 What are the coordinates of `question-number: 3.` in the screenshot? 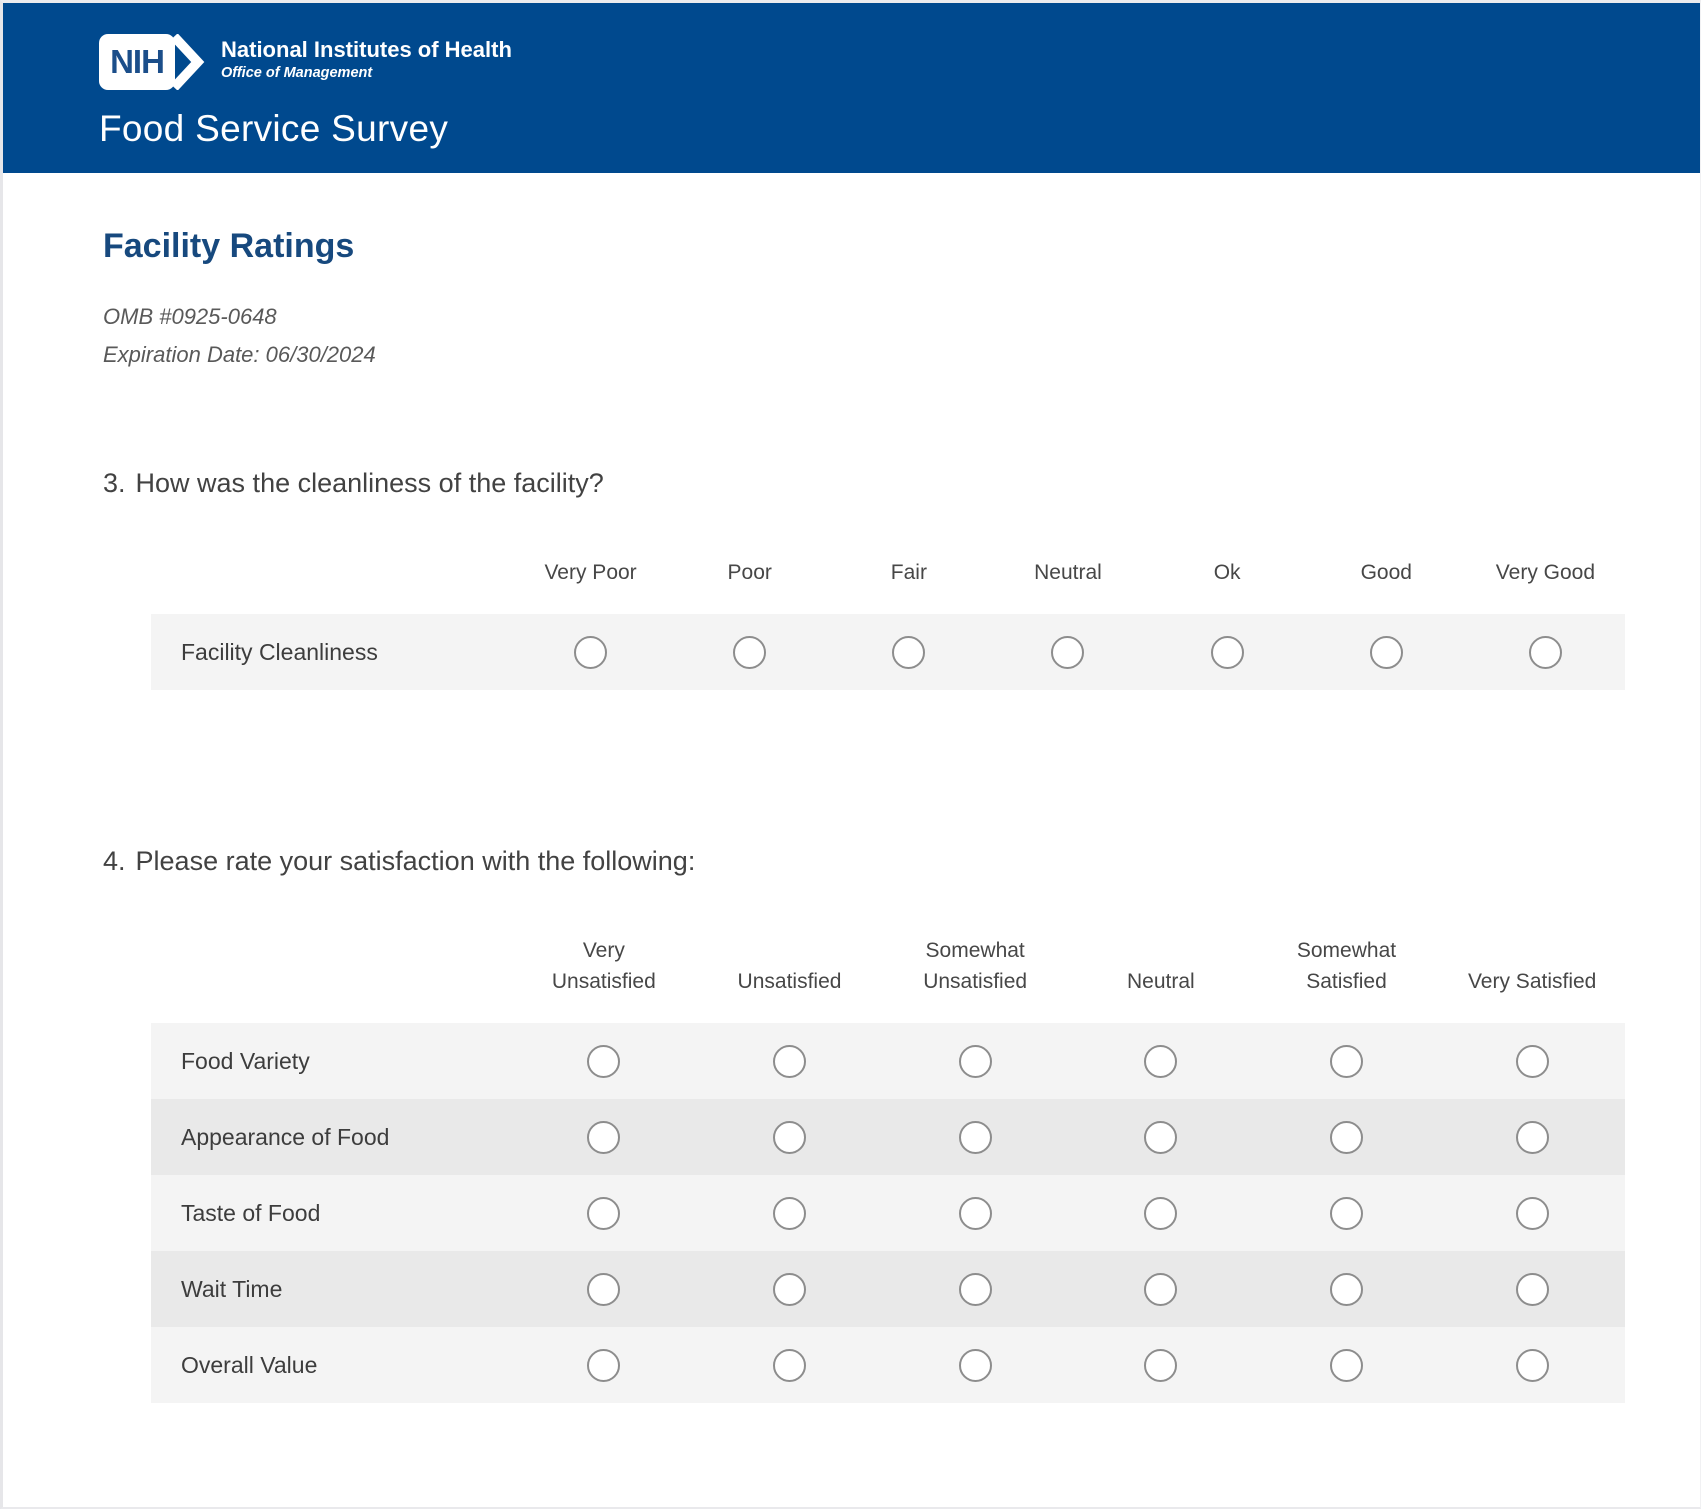 It's located at (114, 483).